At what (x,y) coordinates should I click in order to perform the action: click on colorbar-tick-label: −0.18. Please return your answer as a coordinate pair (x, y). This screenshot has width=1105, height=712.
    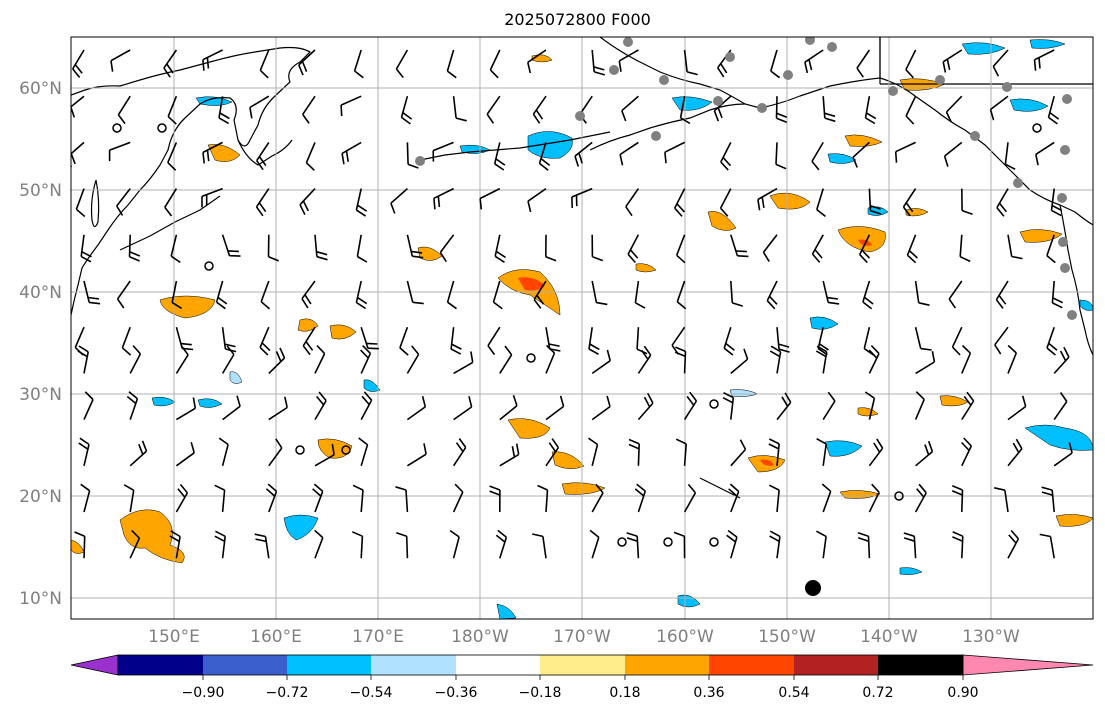
    Looking at the image, I should click on (540, 693).